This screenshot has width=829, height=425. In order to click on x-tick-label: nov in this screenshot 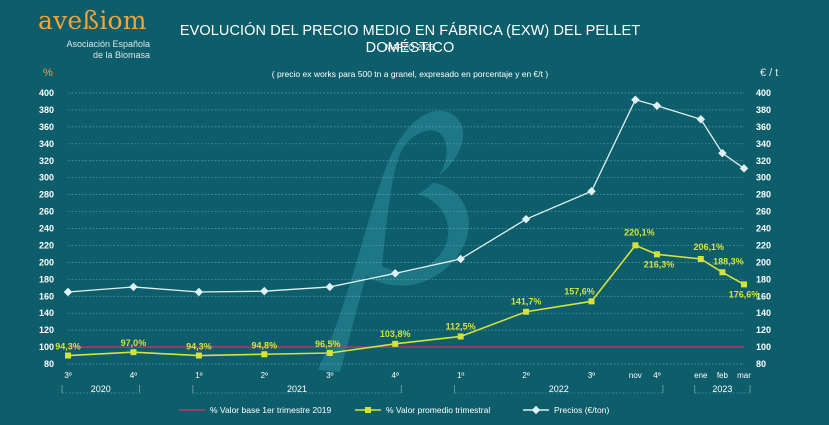, I will do `click(635, 375)`.